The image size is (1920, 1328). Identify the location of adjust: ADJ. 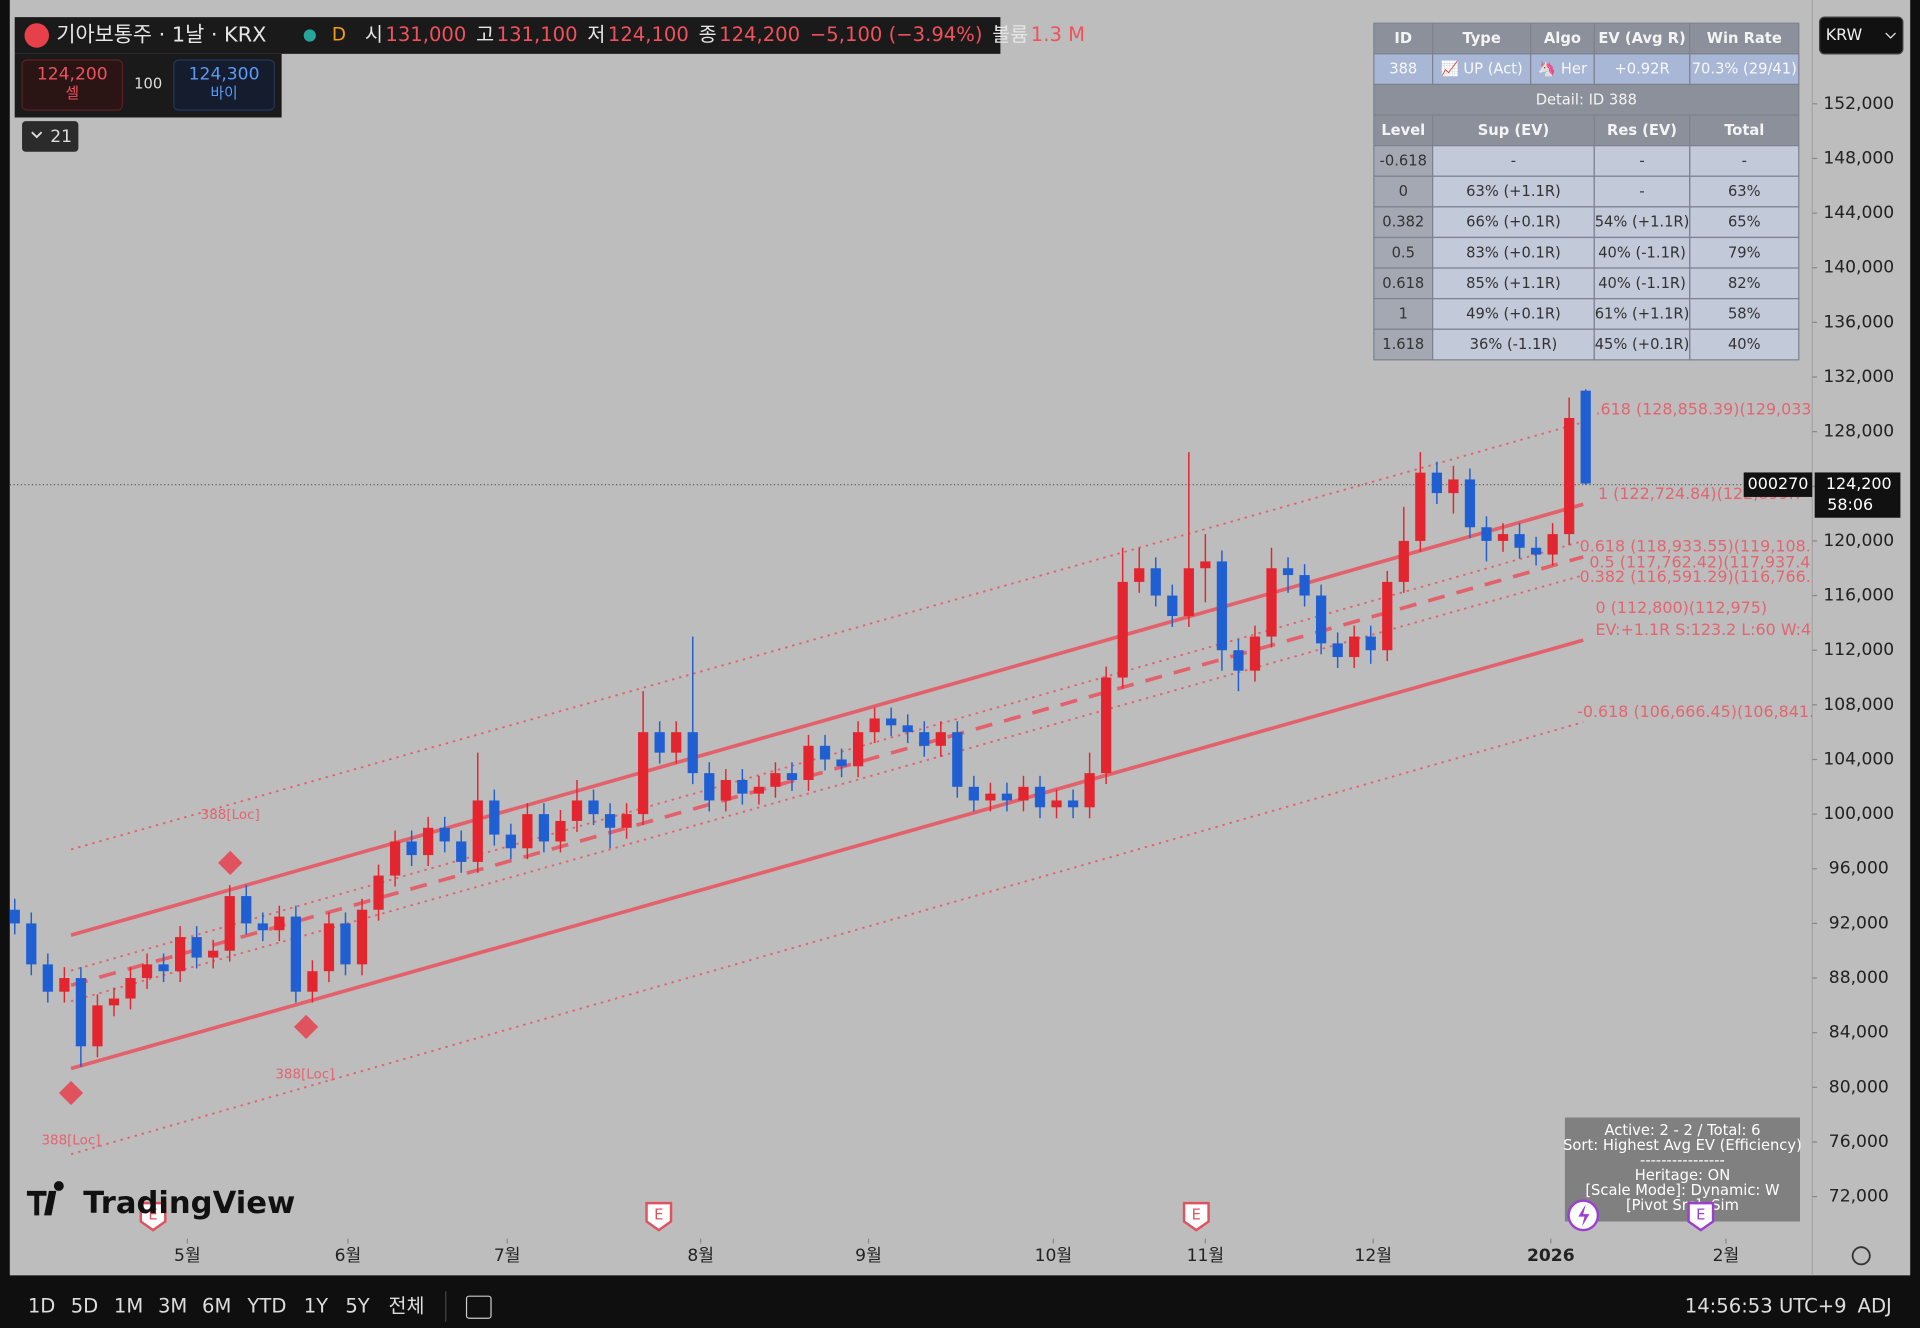
(1875, 1306).